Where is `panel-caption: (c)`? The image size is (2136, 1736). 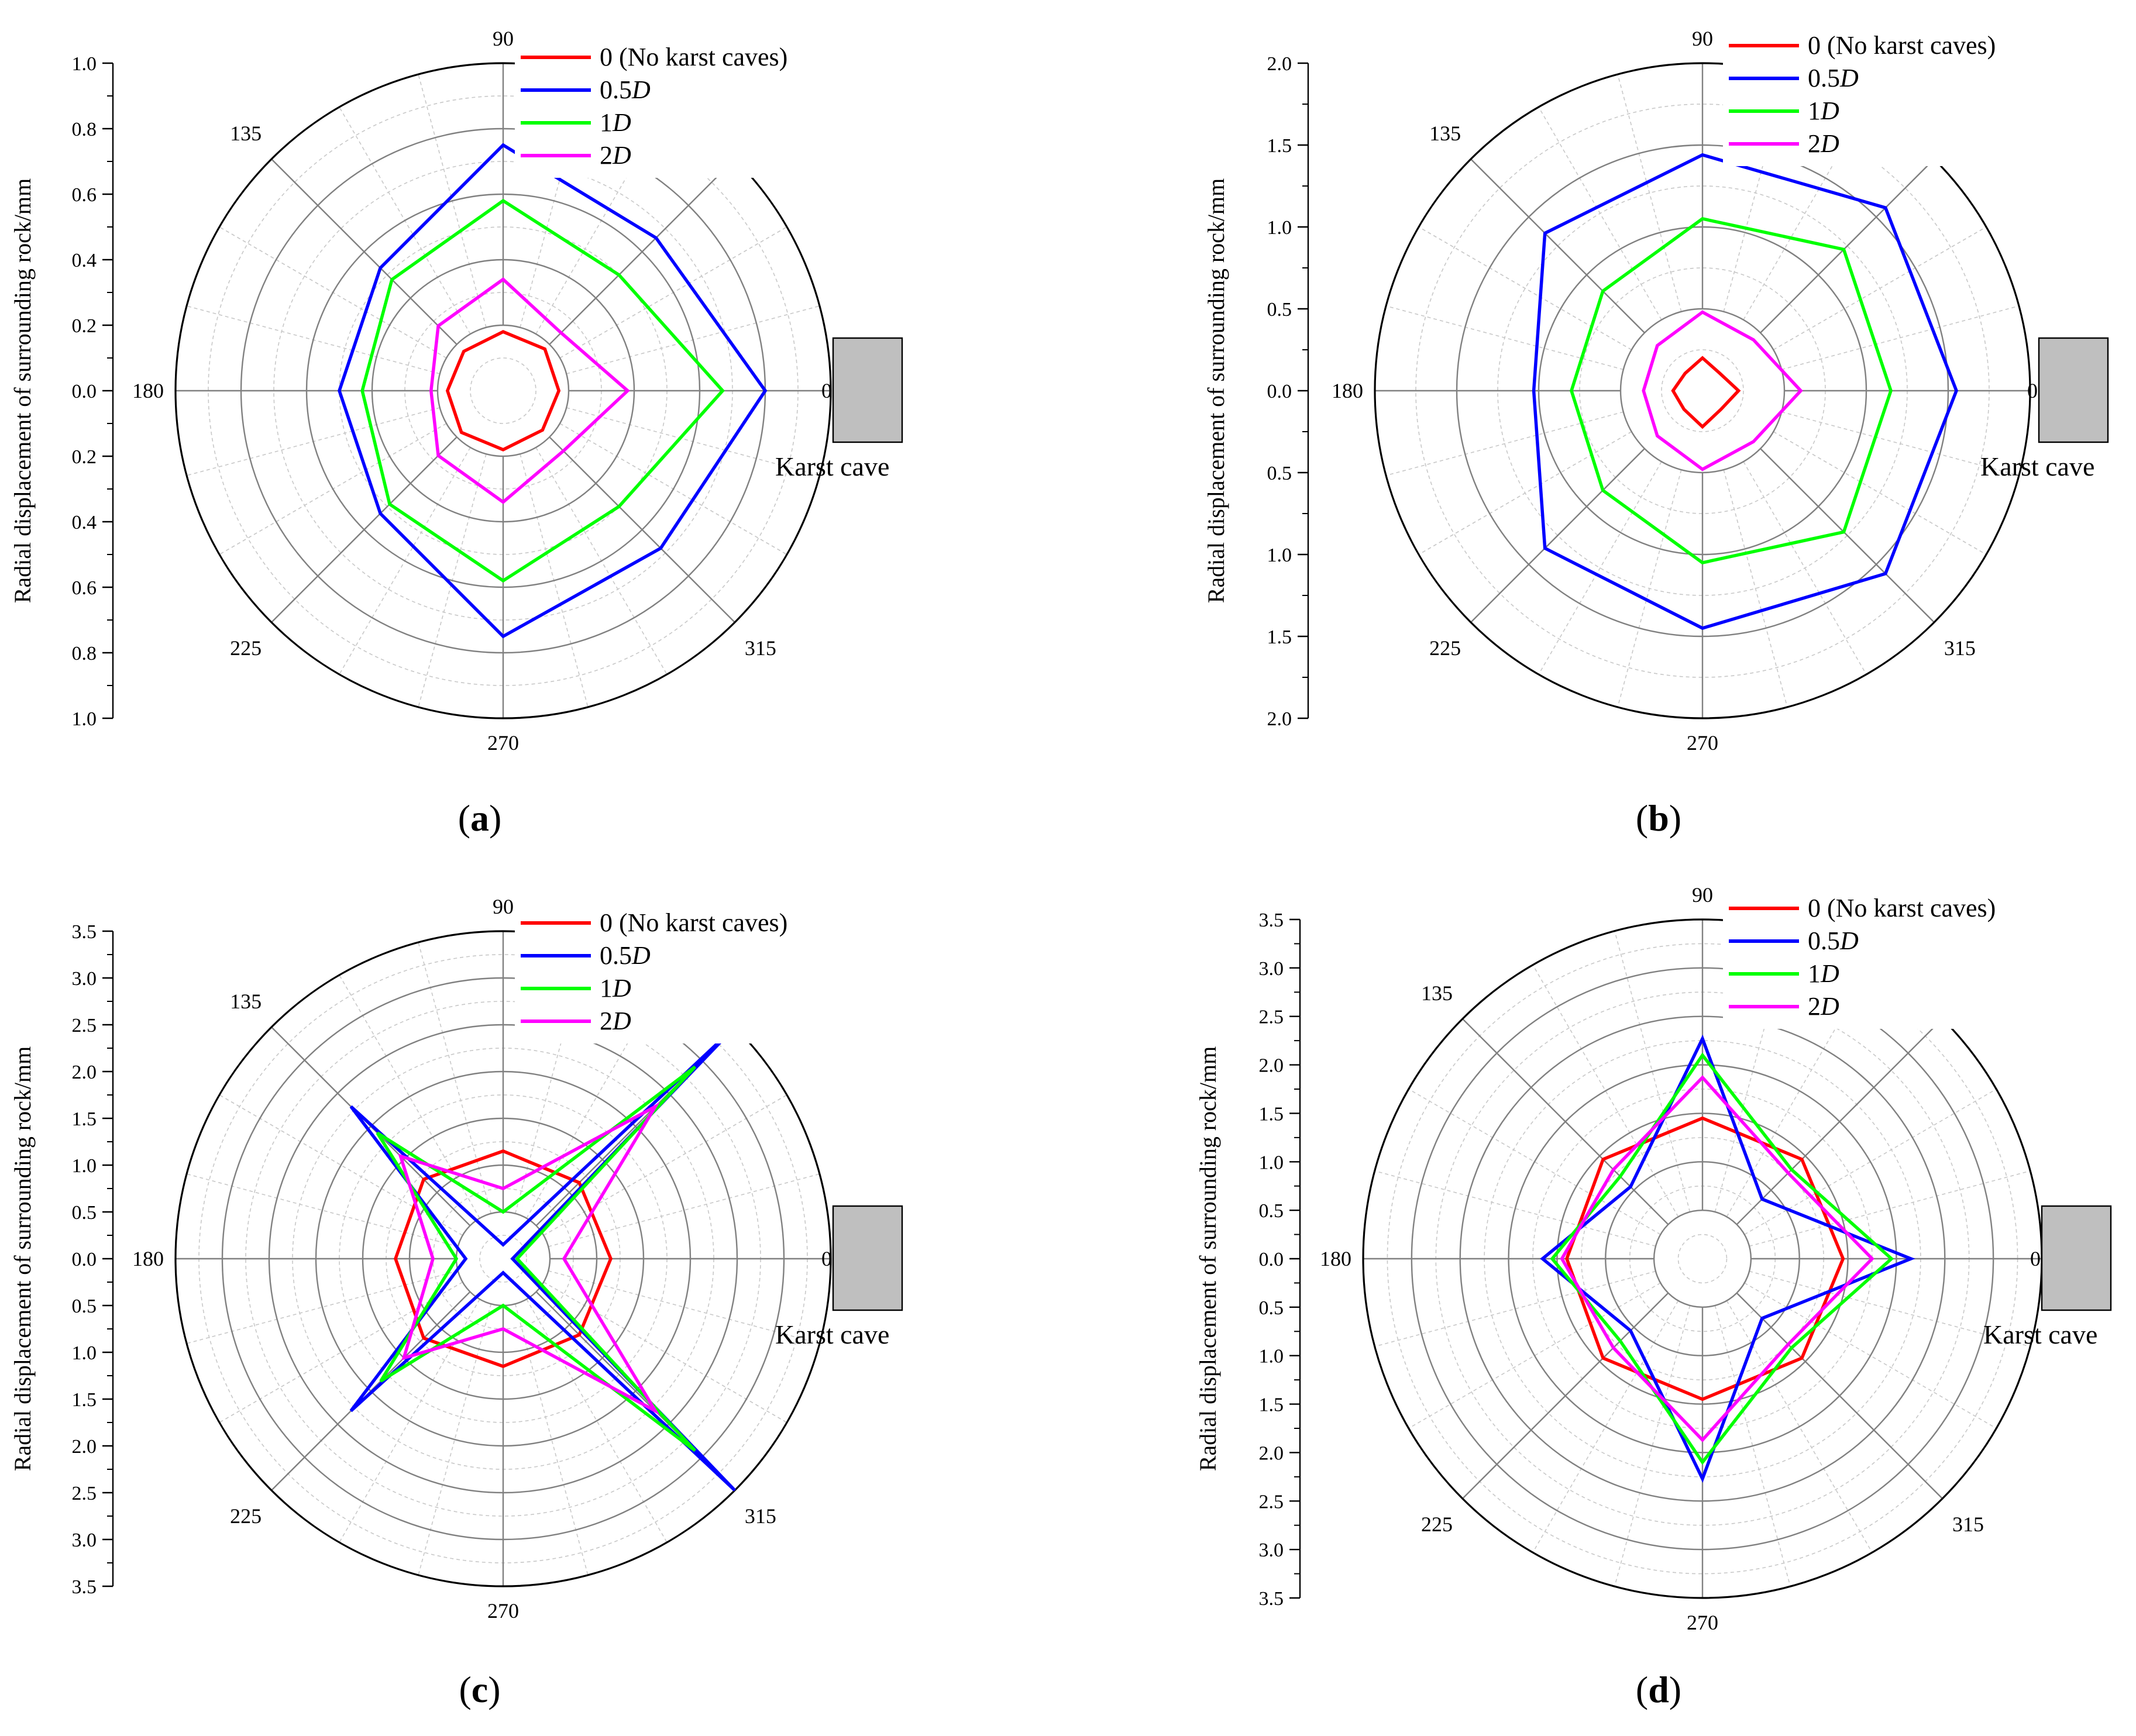
panel-caption: (c) is located at coordinates (479, 1689).